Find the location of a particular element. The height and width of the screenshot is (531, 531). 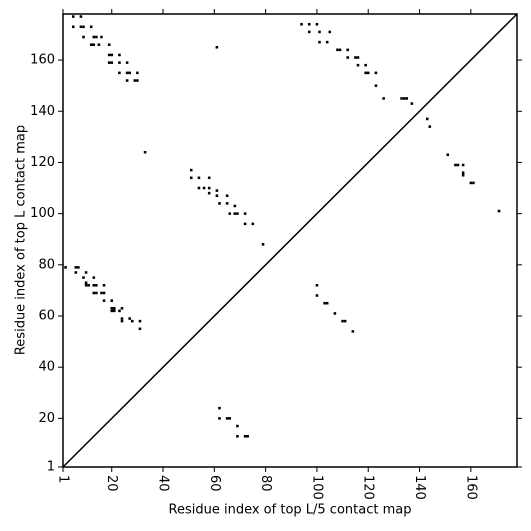

y-tick-label: 1 is located at coordinates (51, 467).